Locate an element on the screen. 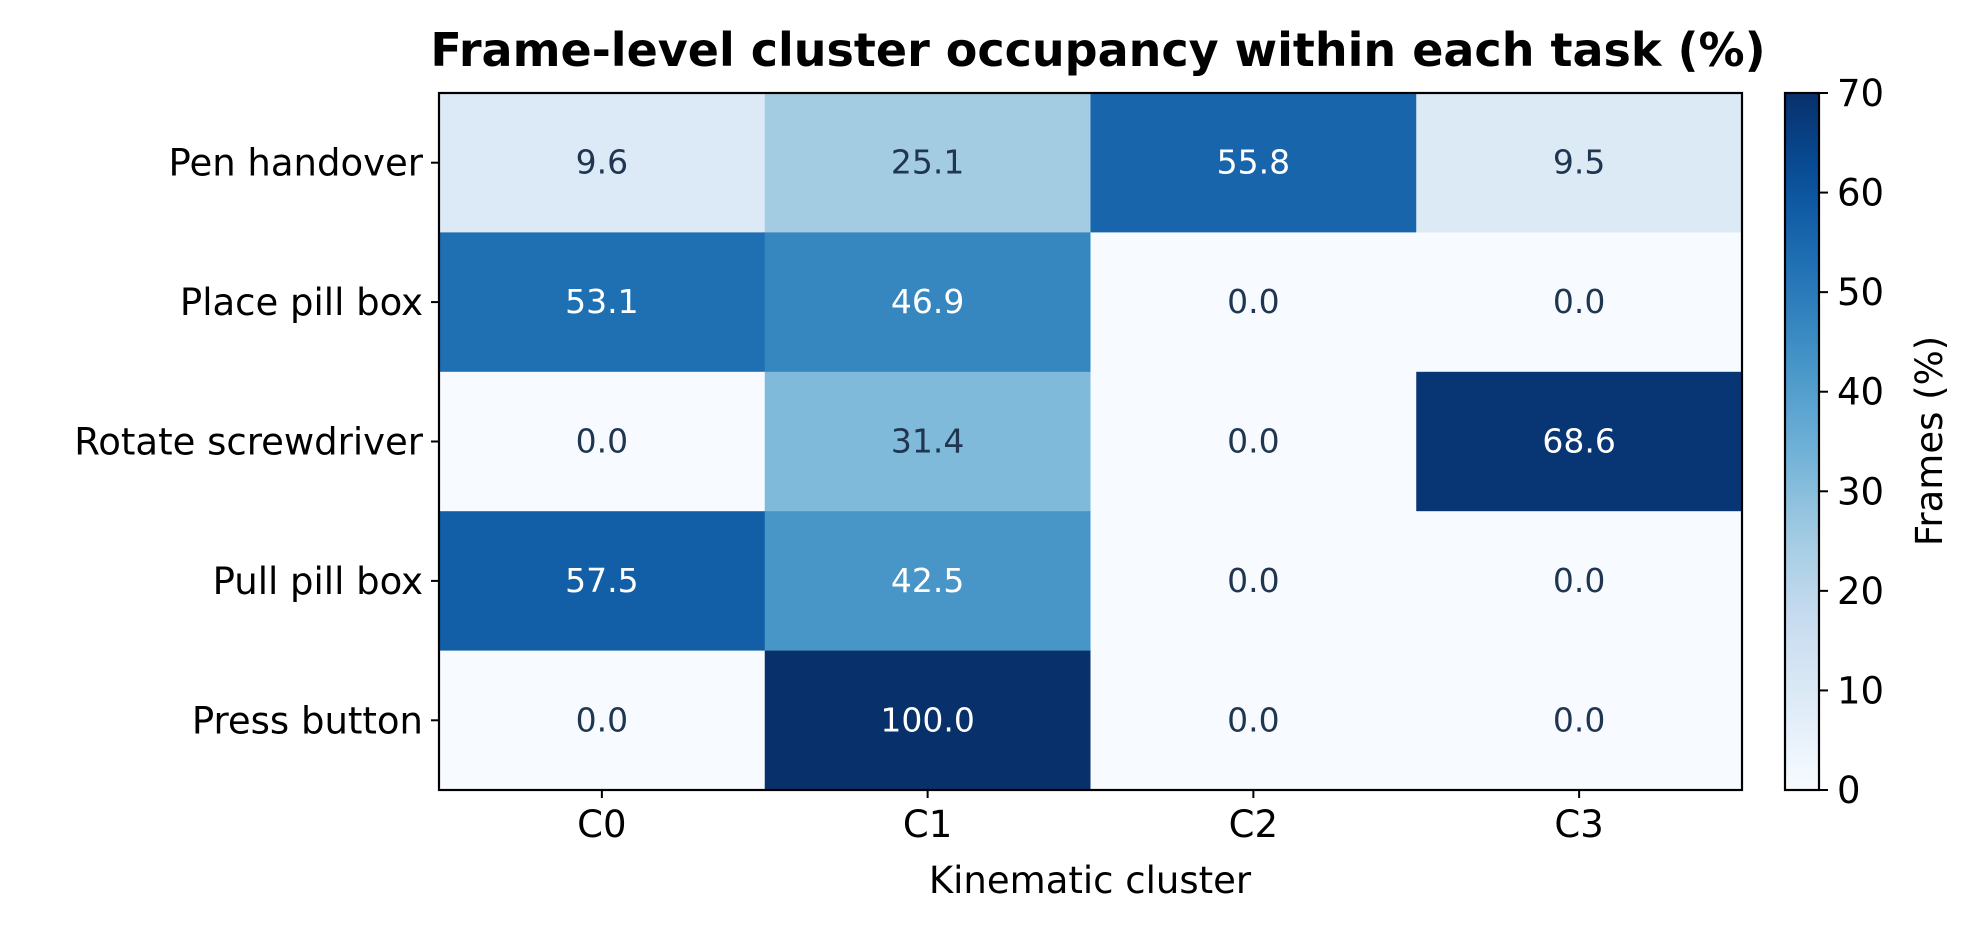  x-tick-label-1: C1 is located at coordinates (927, 824).